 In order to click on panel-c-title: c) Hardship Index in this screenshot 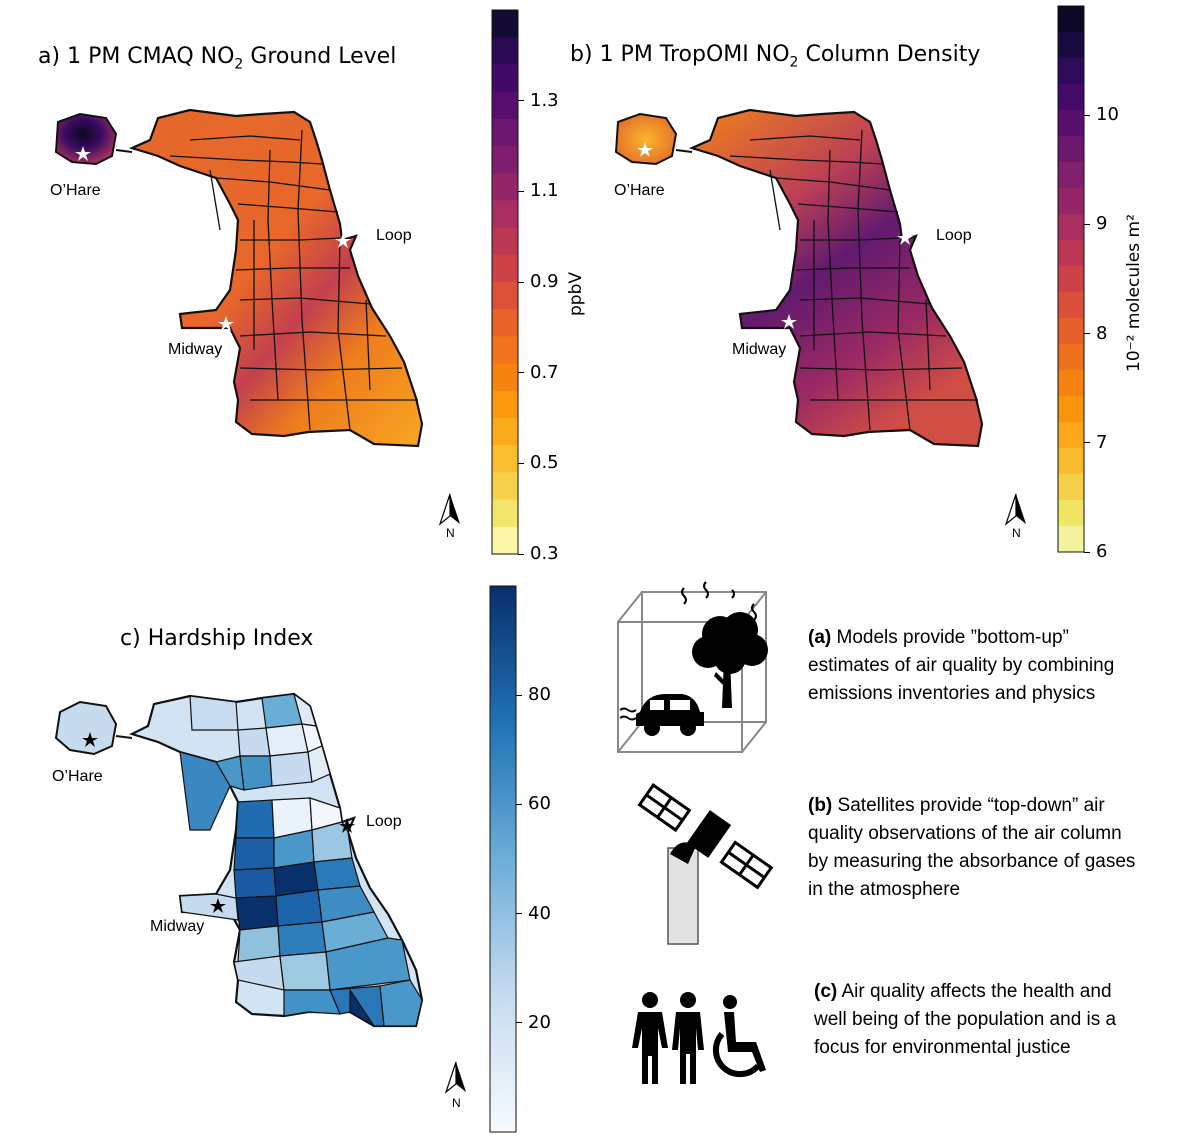, I will do `click(216, 638)`.